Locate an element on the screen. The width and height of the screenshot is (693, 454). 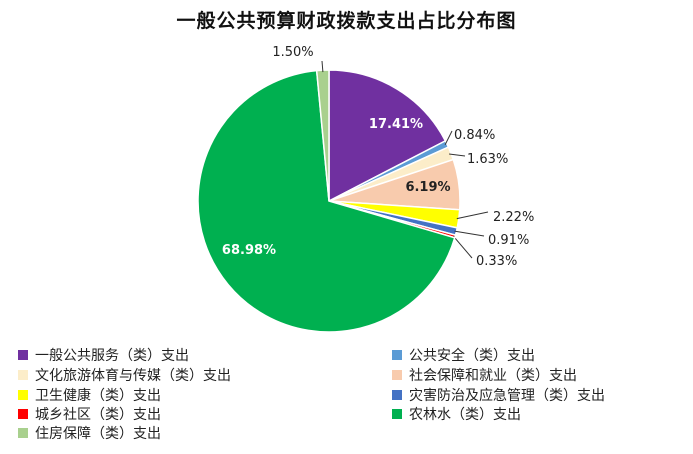
legend-label: 社会保障和就业（类）支出 is located at coordinates (493, 376).